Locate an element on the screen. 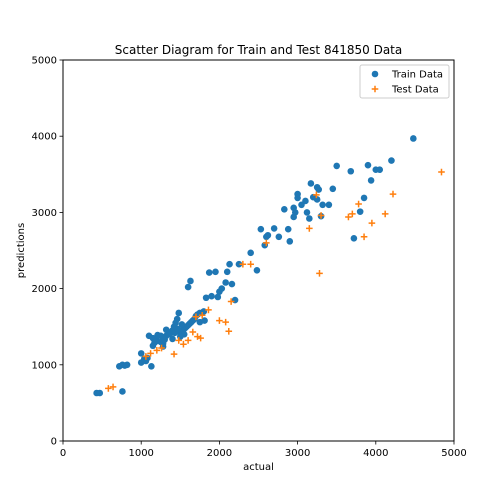  y-tick-label: 1000 is located at coordinates (44, 365).